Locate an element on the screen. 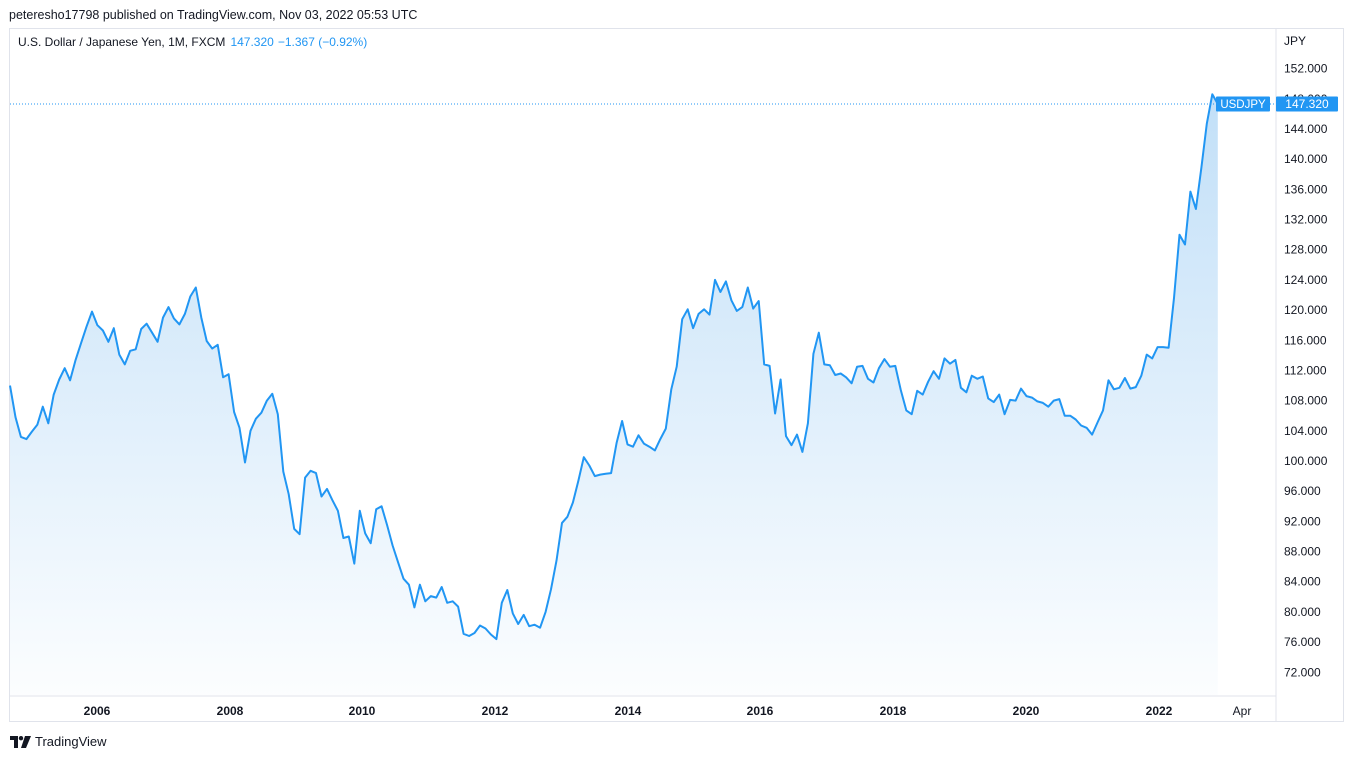 Image resolution: width=1354 pixels, height=759 pixels. tradingview-brand: TradingView is located at coordinates (58, 741).